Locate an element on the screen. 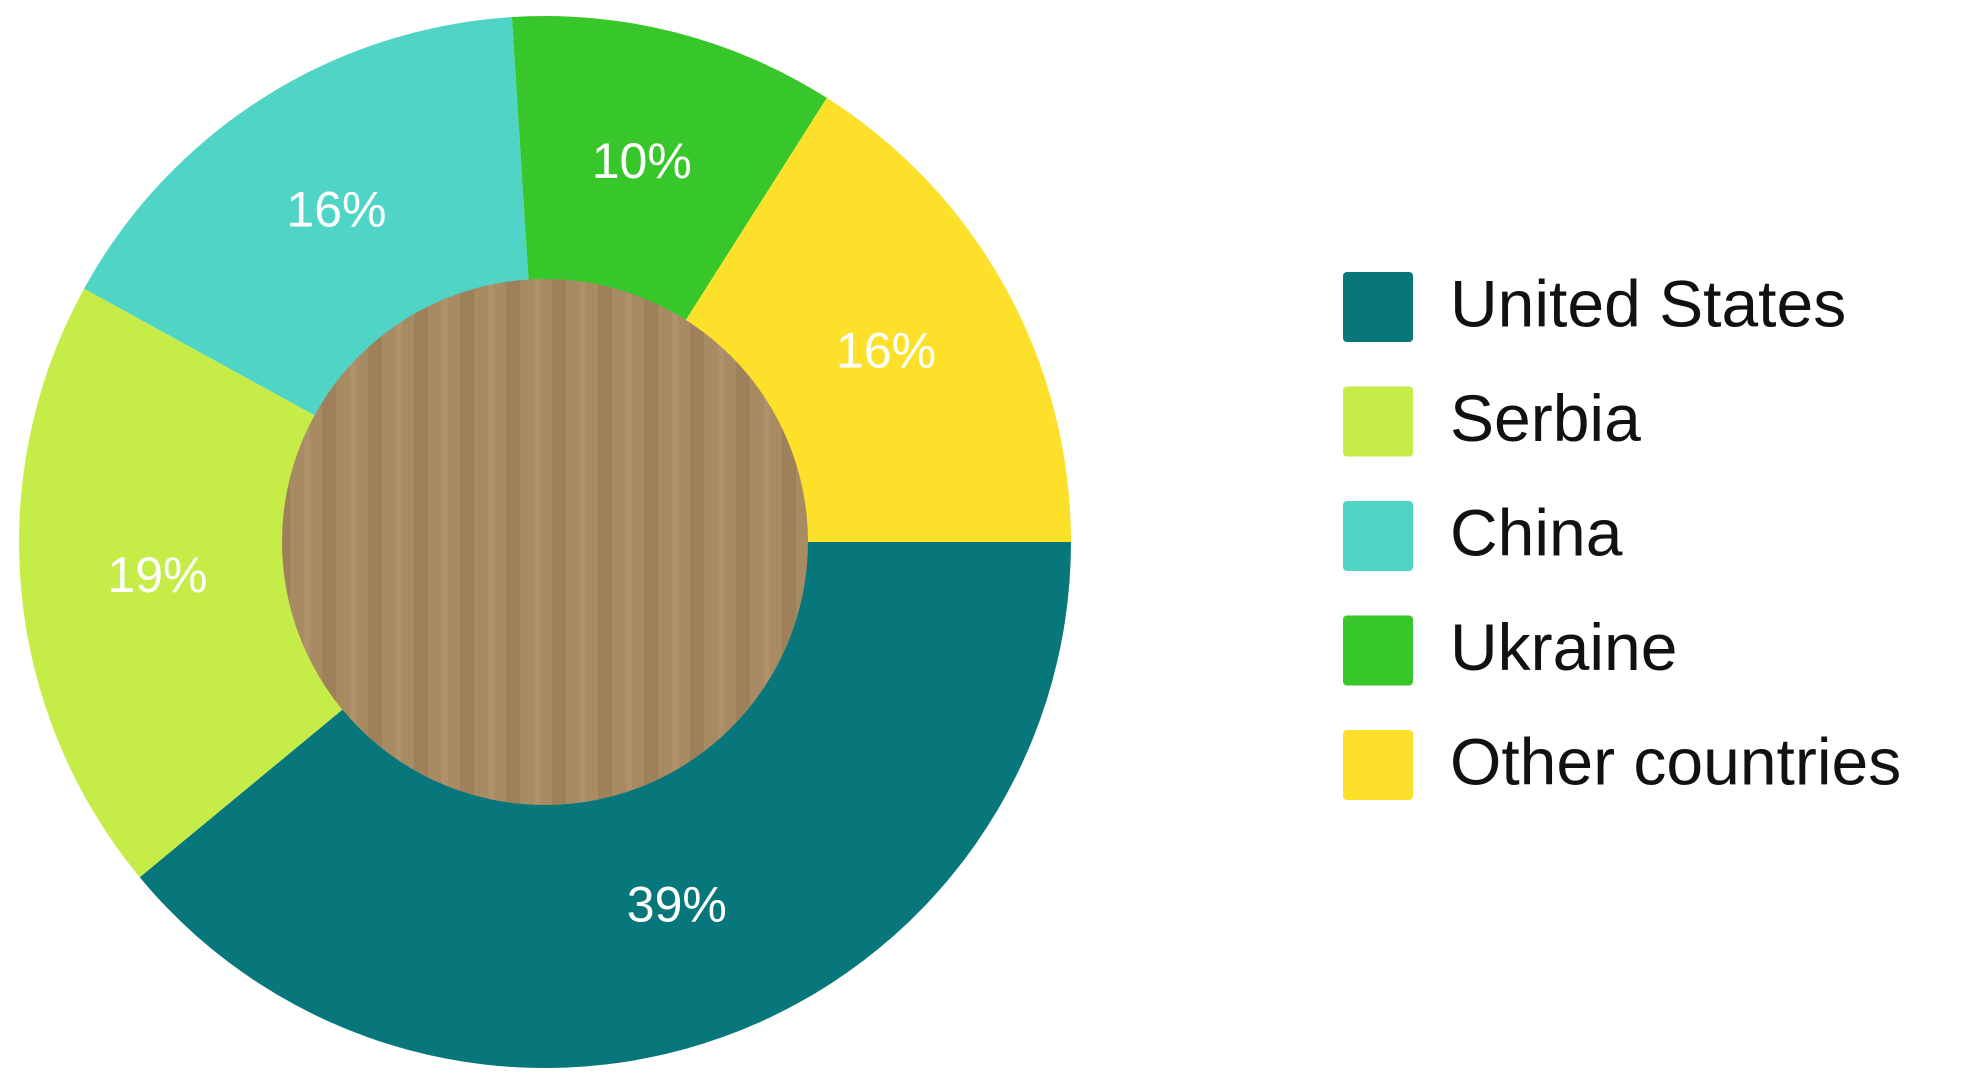  value-label: 10% is located at coordinates (642, 161).